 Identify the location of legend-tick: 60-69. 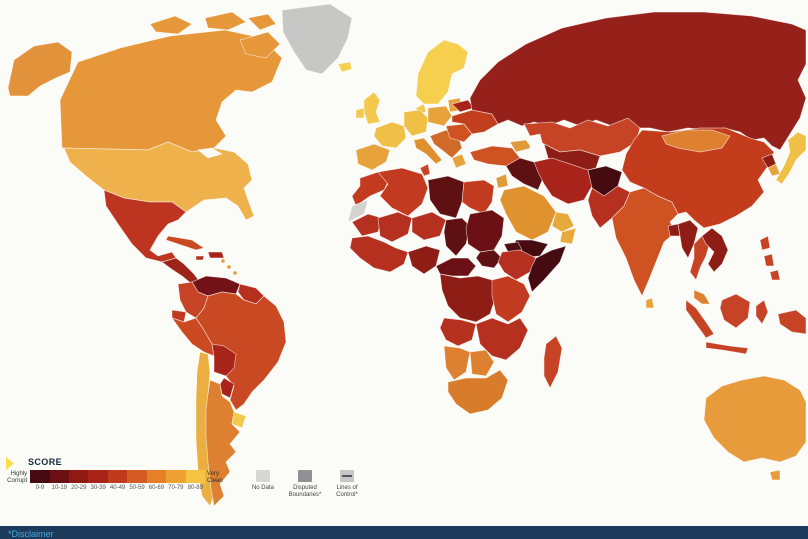
(156, 488).